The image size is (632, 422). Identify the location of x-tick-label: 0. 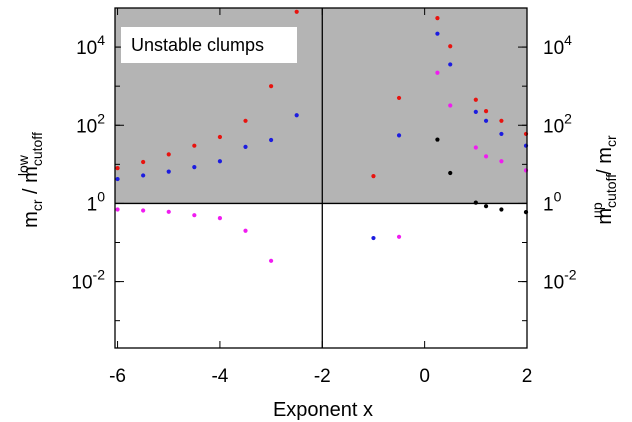
(424, 376).